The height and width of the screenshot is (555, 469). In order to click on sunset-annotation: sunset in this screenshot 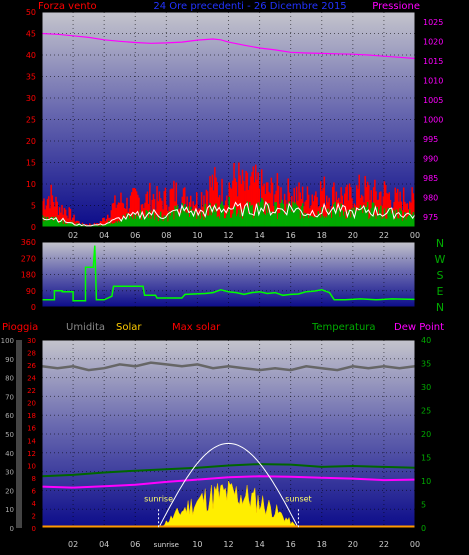, I will do `click(298, 499)`.